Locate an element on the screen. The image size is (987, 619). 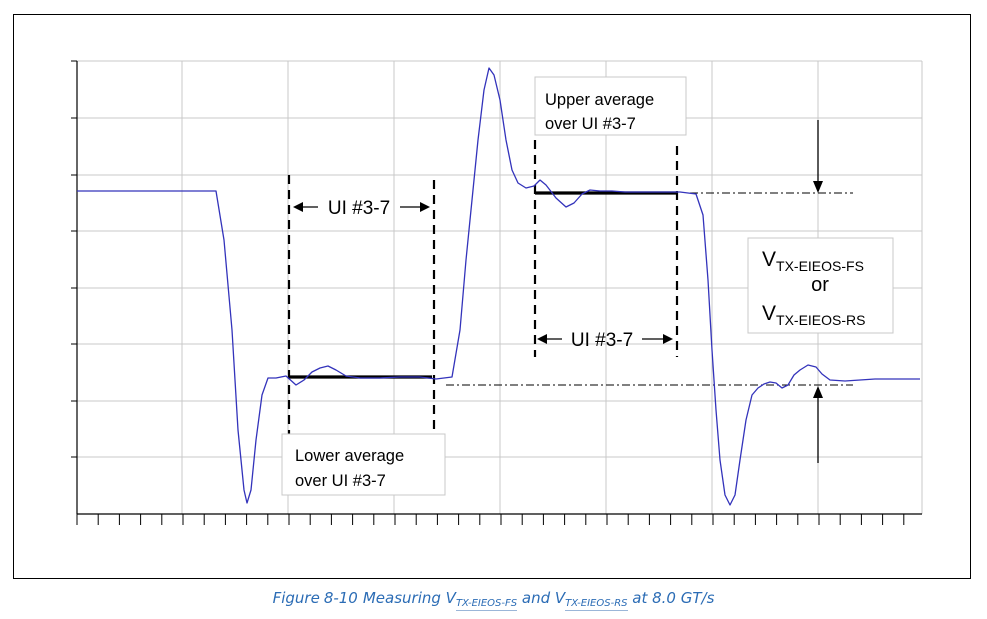
v-label-box is located at coordinates (820, 285).